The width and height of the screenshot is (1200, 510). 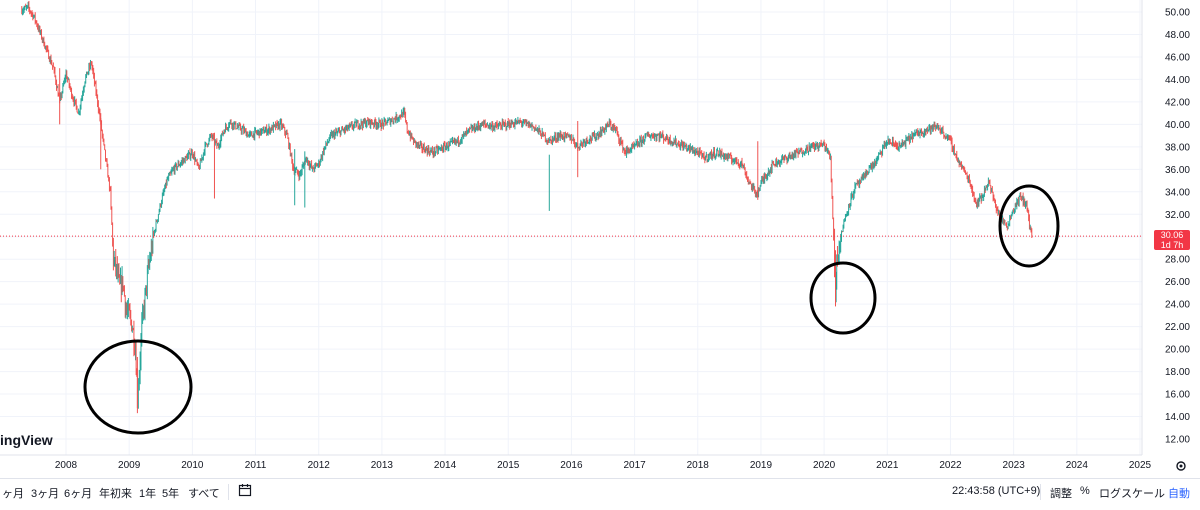 What do you see at coordinates (319, 465) in the screenshot?
I see `time-tick-label: 2012` at bounding box center [319, 465].